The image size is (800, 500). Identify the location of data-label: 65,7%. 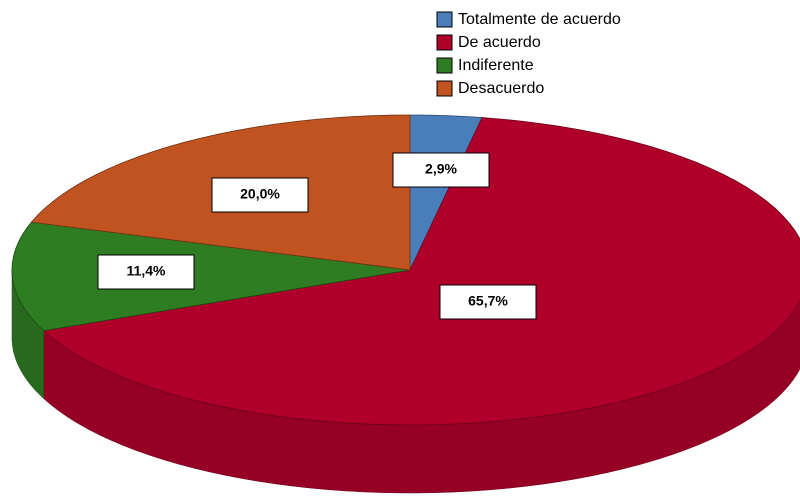
(488, 301).